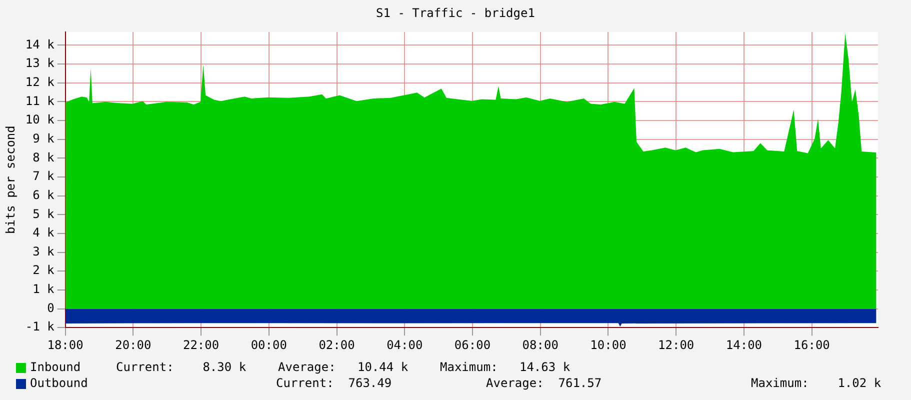  I want to click on text: Maximum: 14.63 k, so click(505, 367).